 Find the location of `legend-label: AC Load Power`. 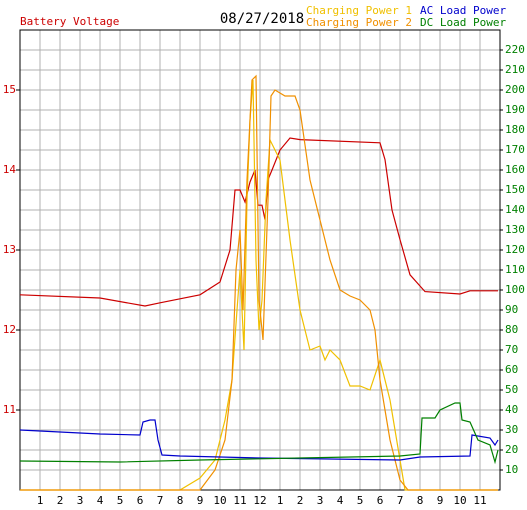

legend-label: AC Load Power is located at coordinates (463, 10).